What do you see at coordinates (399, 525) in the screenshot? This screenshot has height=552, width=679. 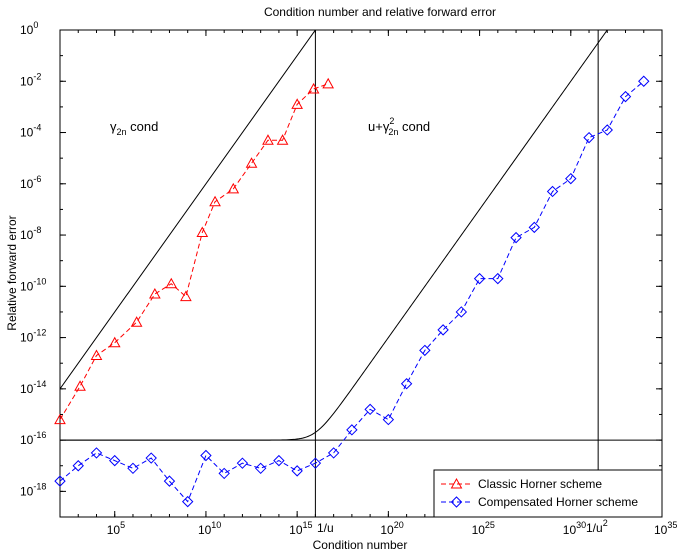 I see `x-tick-exponent: 20` at bounding box center [399, 525].